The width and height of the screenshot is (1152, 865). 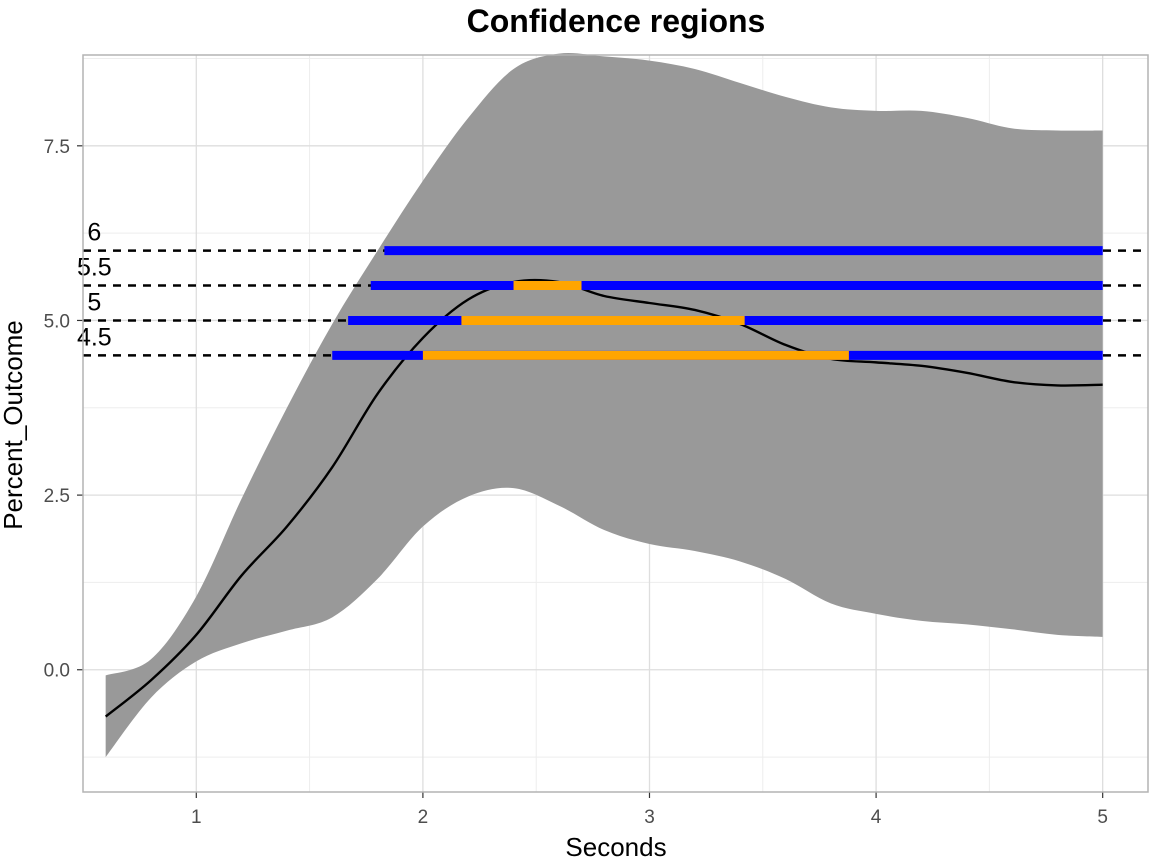 What do you see at coordinates (94, 268) in the screenshot?
I see `threshold-label-5.5: 5.5` at bounding box center [94, 268].